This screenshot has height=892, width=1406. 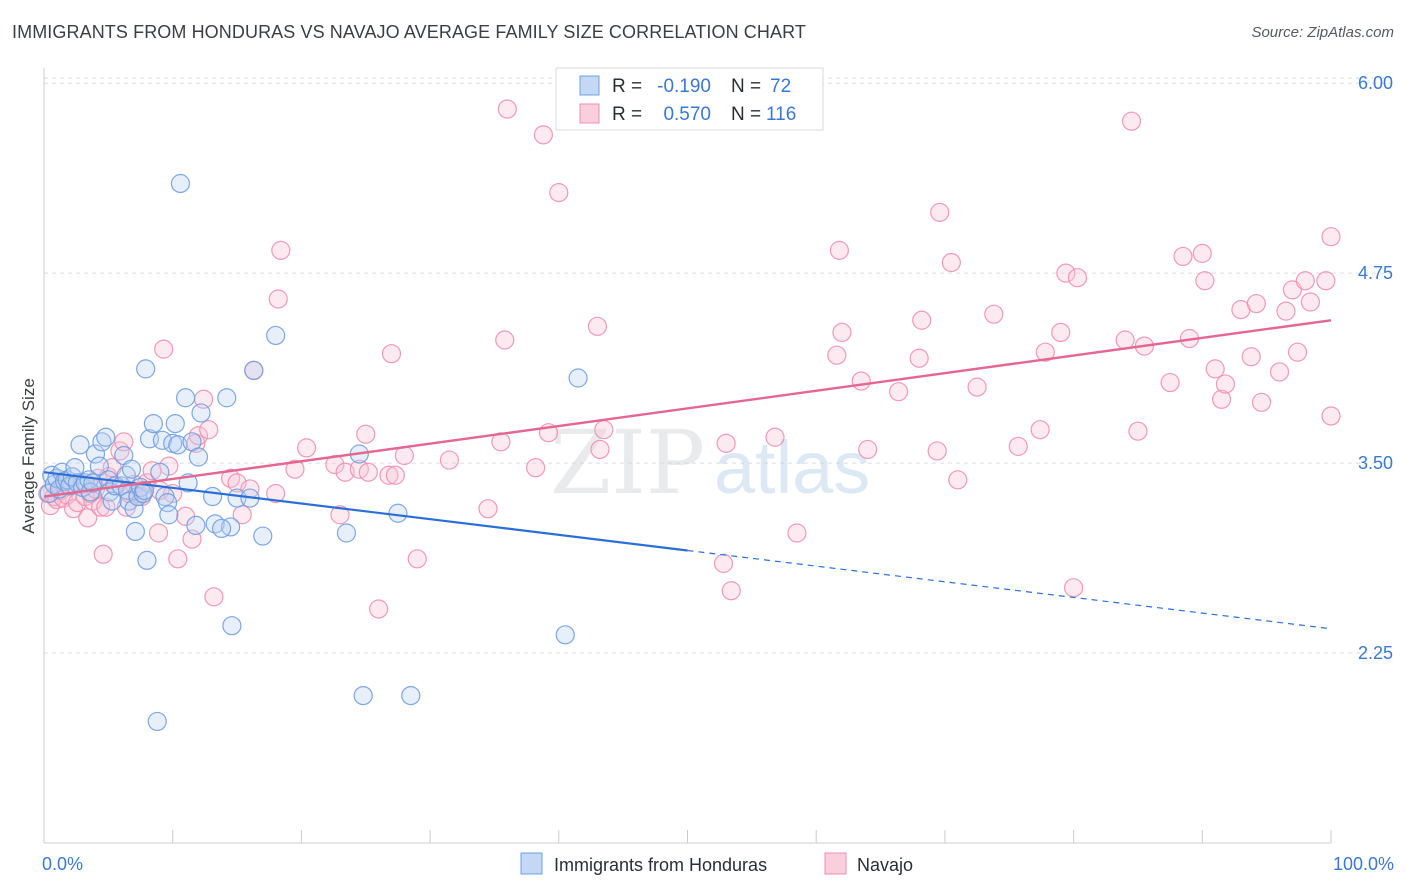 What do you see at coordinates (589, 113) in the screenshot?
I see `stats-swatch-pink` at bounding box center [589, 113].